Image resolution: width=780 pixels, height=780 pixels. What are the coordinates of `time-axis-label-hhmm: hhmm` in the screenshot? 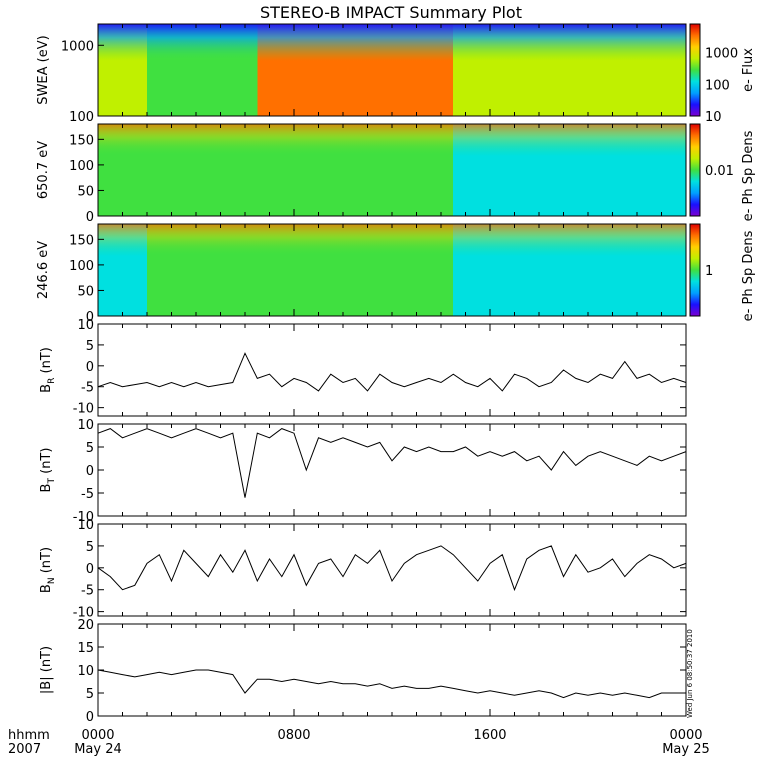 It's located at (29, 735).